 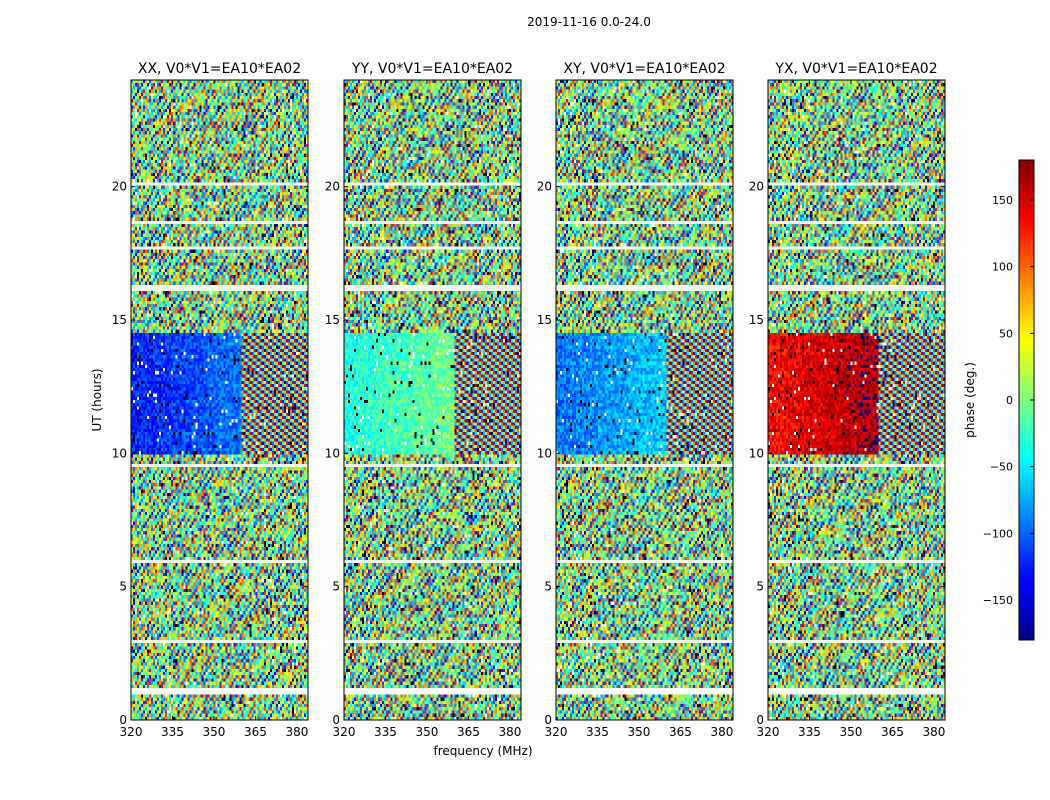 I want to click on figure-title: 2019-11-16 0.0-24.0, so click(x=589, y=22).